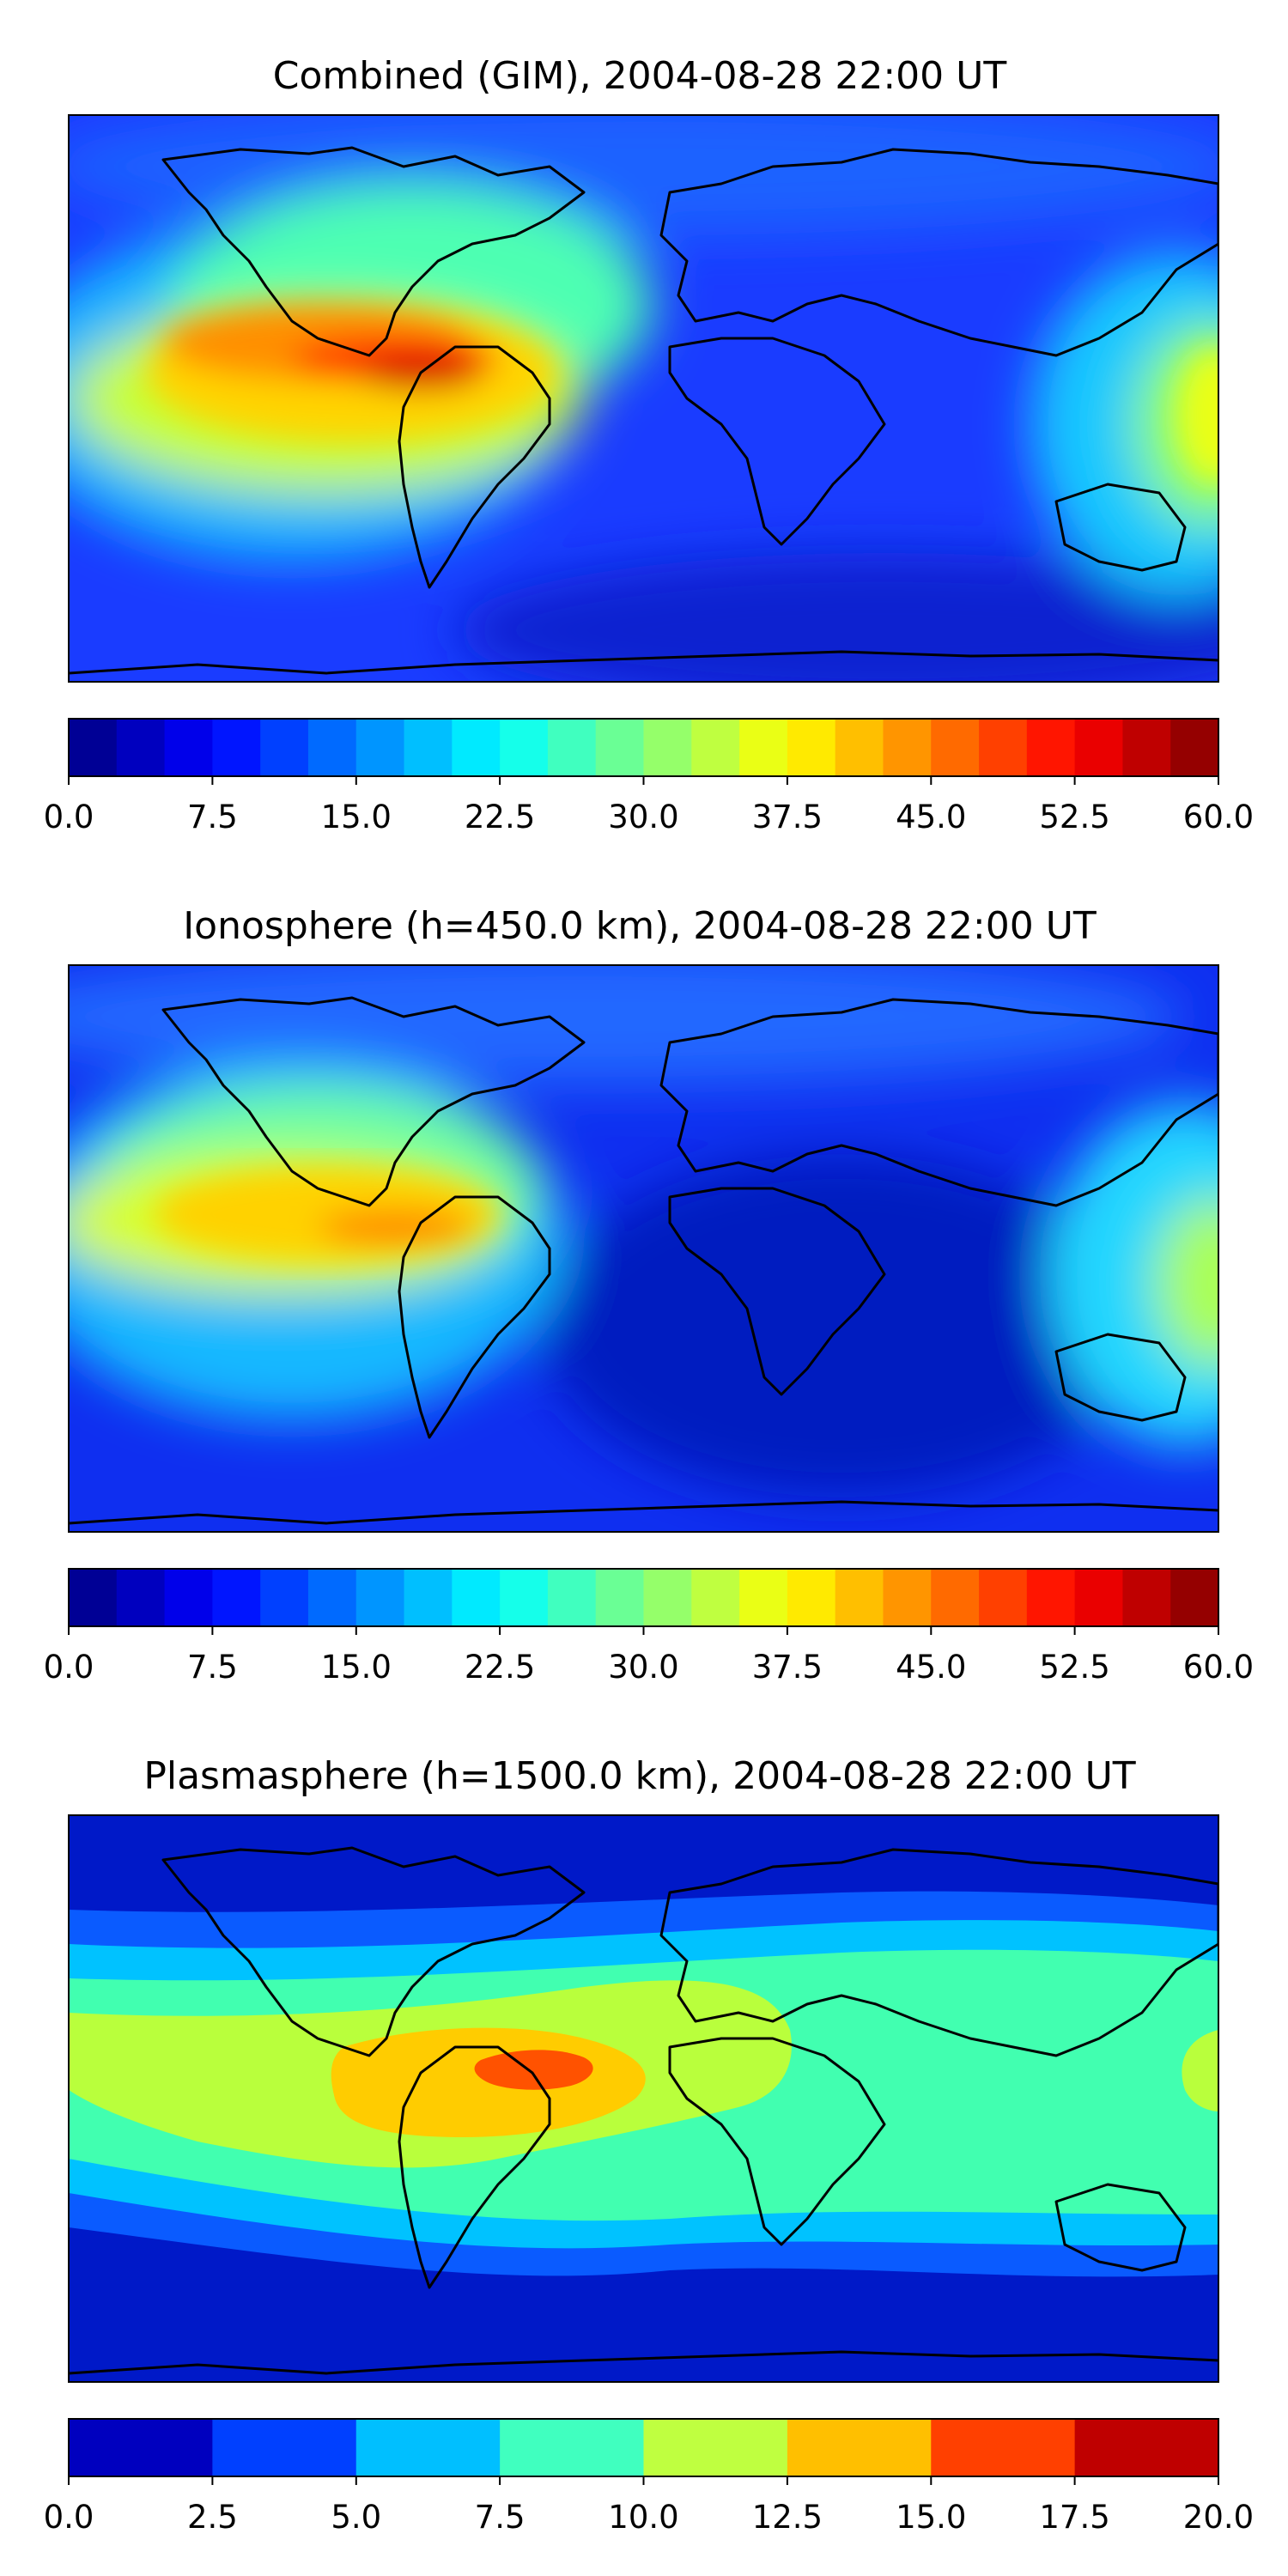 This screenshot has width=1288, height=2576. What do you see at coordinates (1218, 2517) in the screenshot?
I see `tick-label: 20.0` at bounding box center [1218, 2517].